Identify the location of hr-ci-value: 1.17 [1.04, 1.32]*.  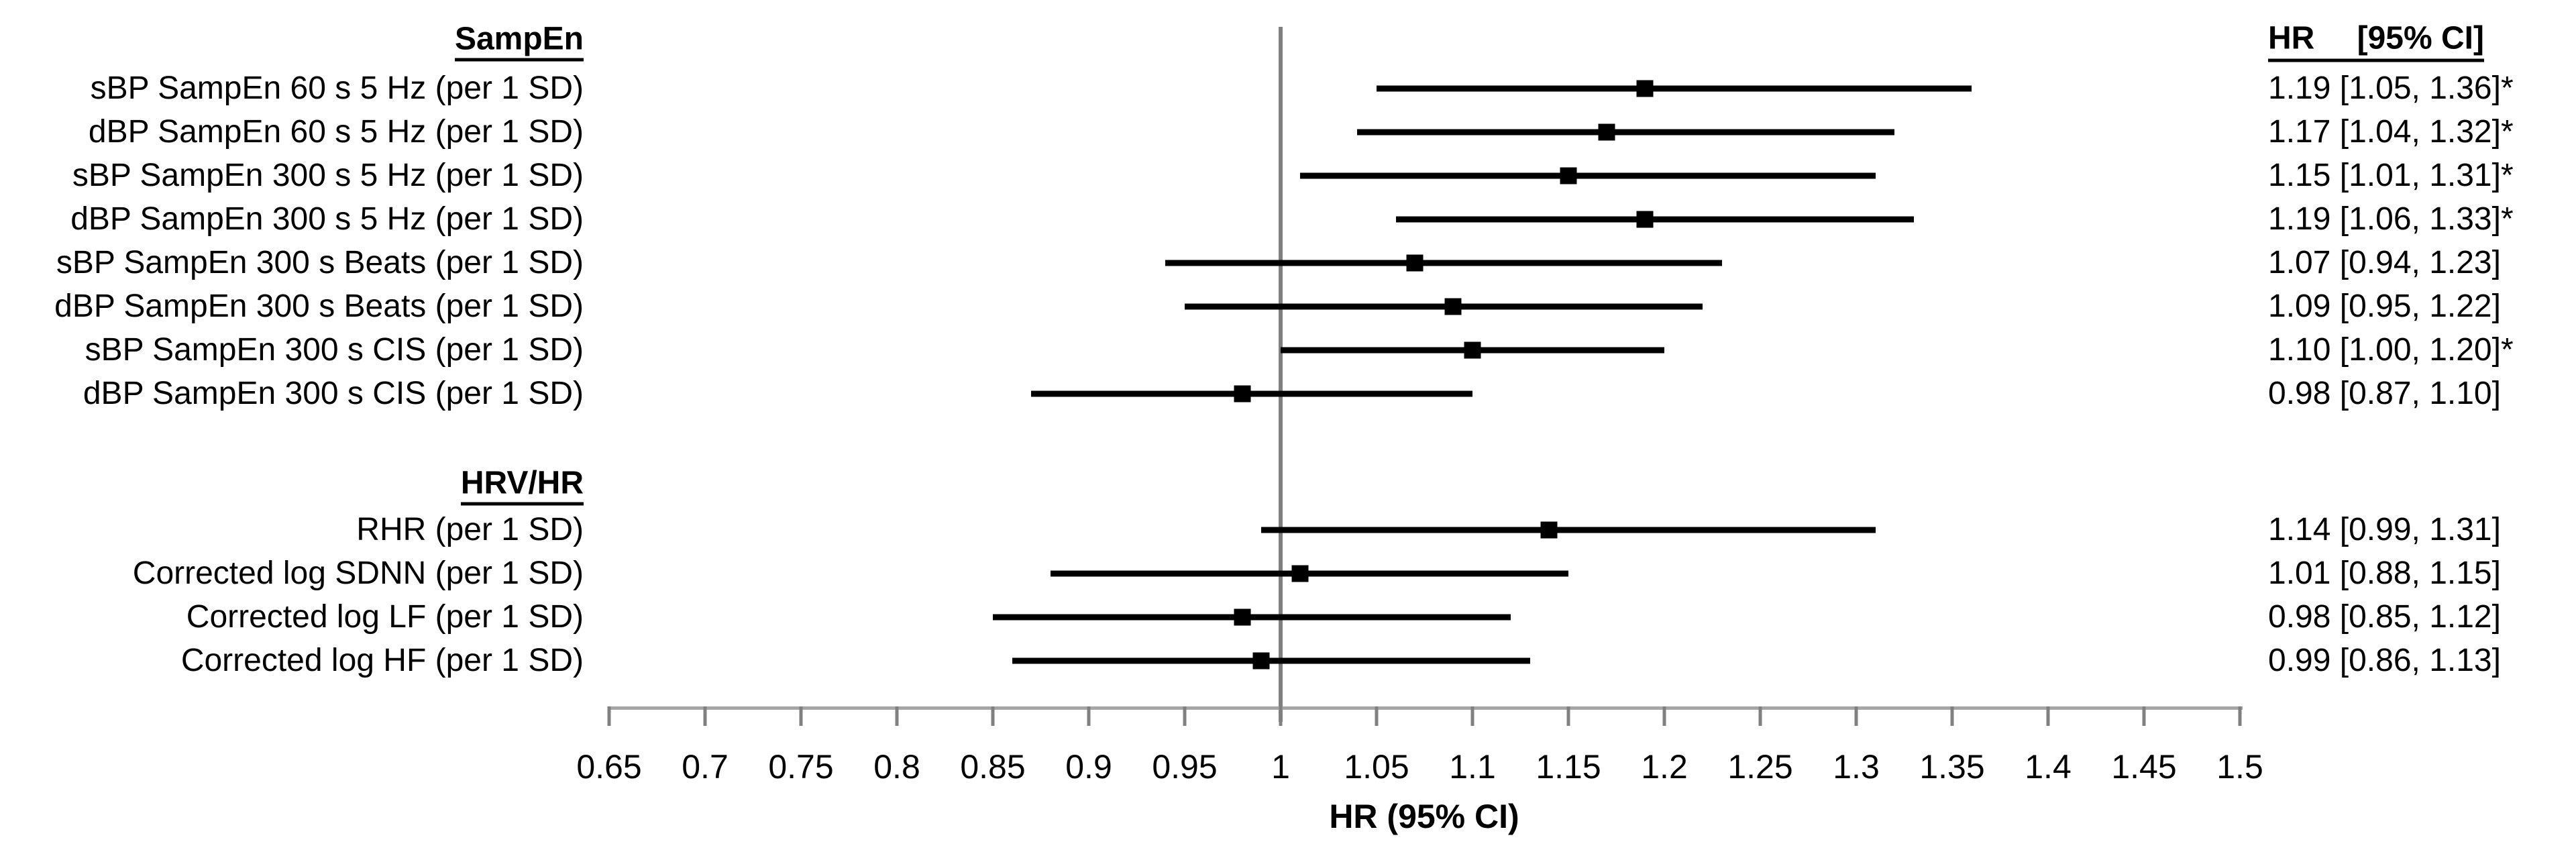
(2391, 132).